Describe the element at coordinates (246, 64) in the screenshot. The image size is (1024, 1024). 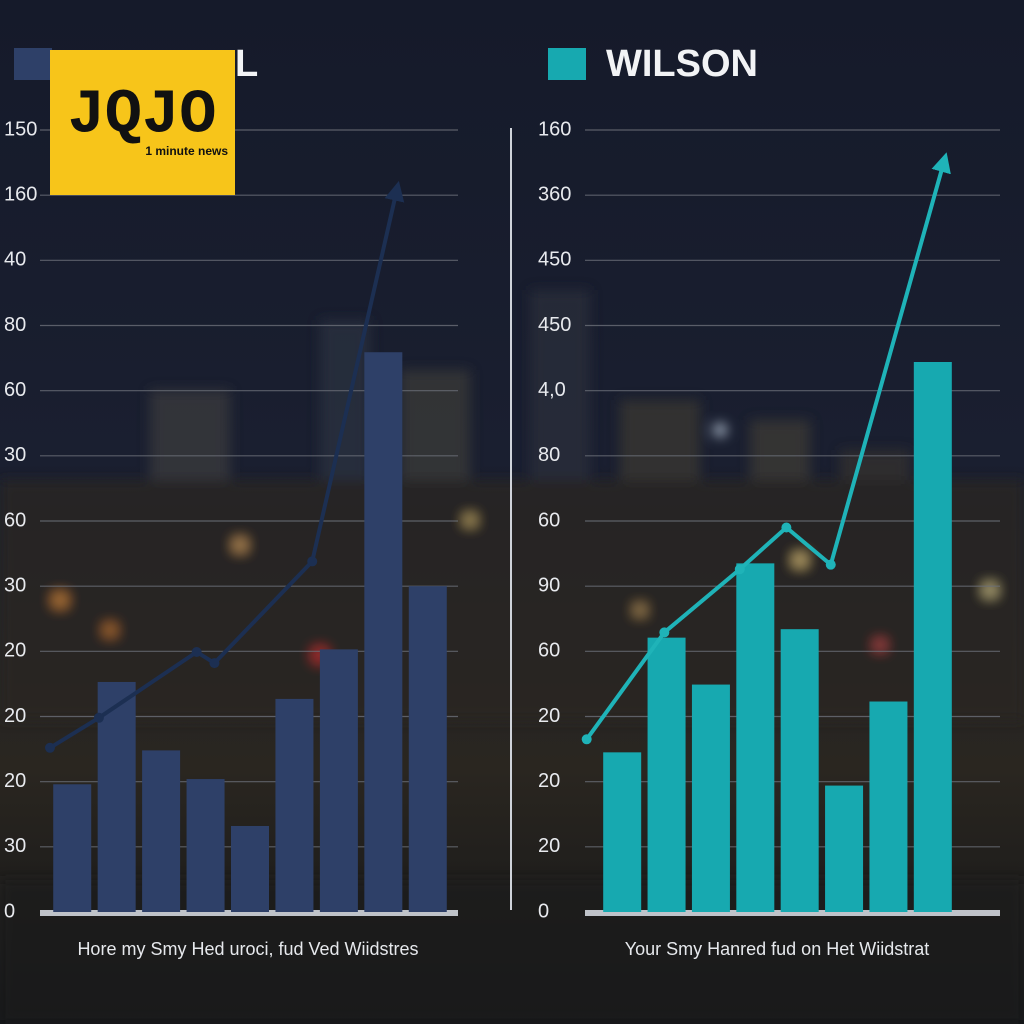
I see `legend-label: L` at that location.